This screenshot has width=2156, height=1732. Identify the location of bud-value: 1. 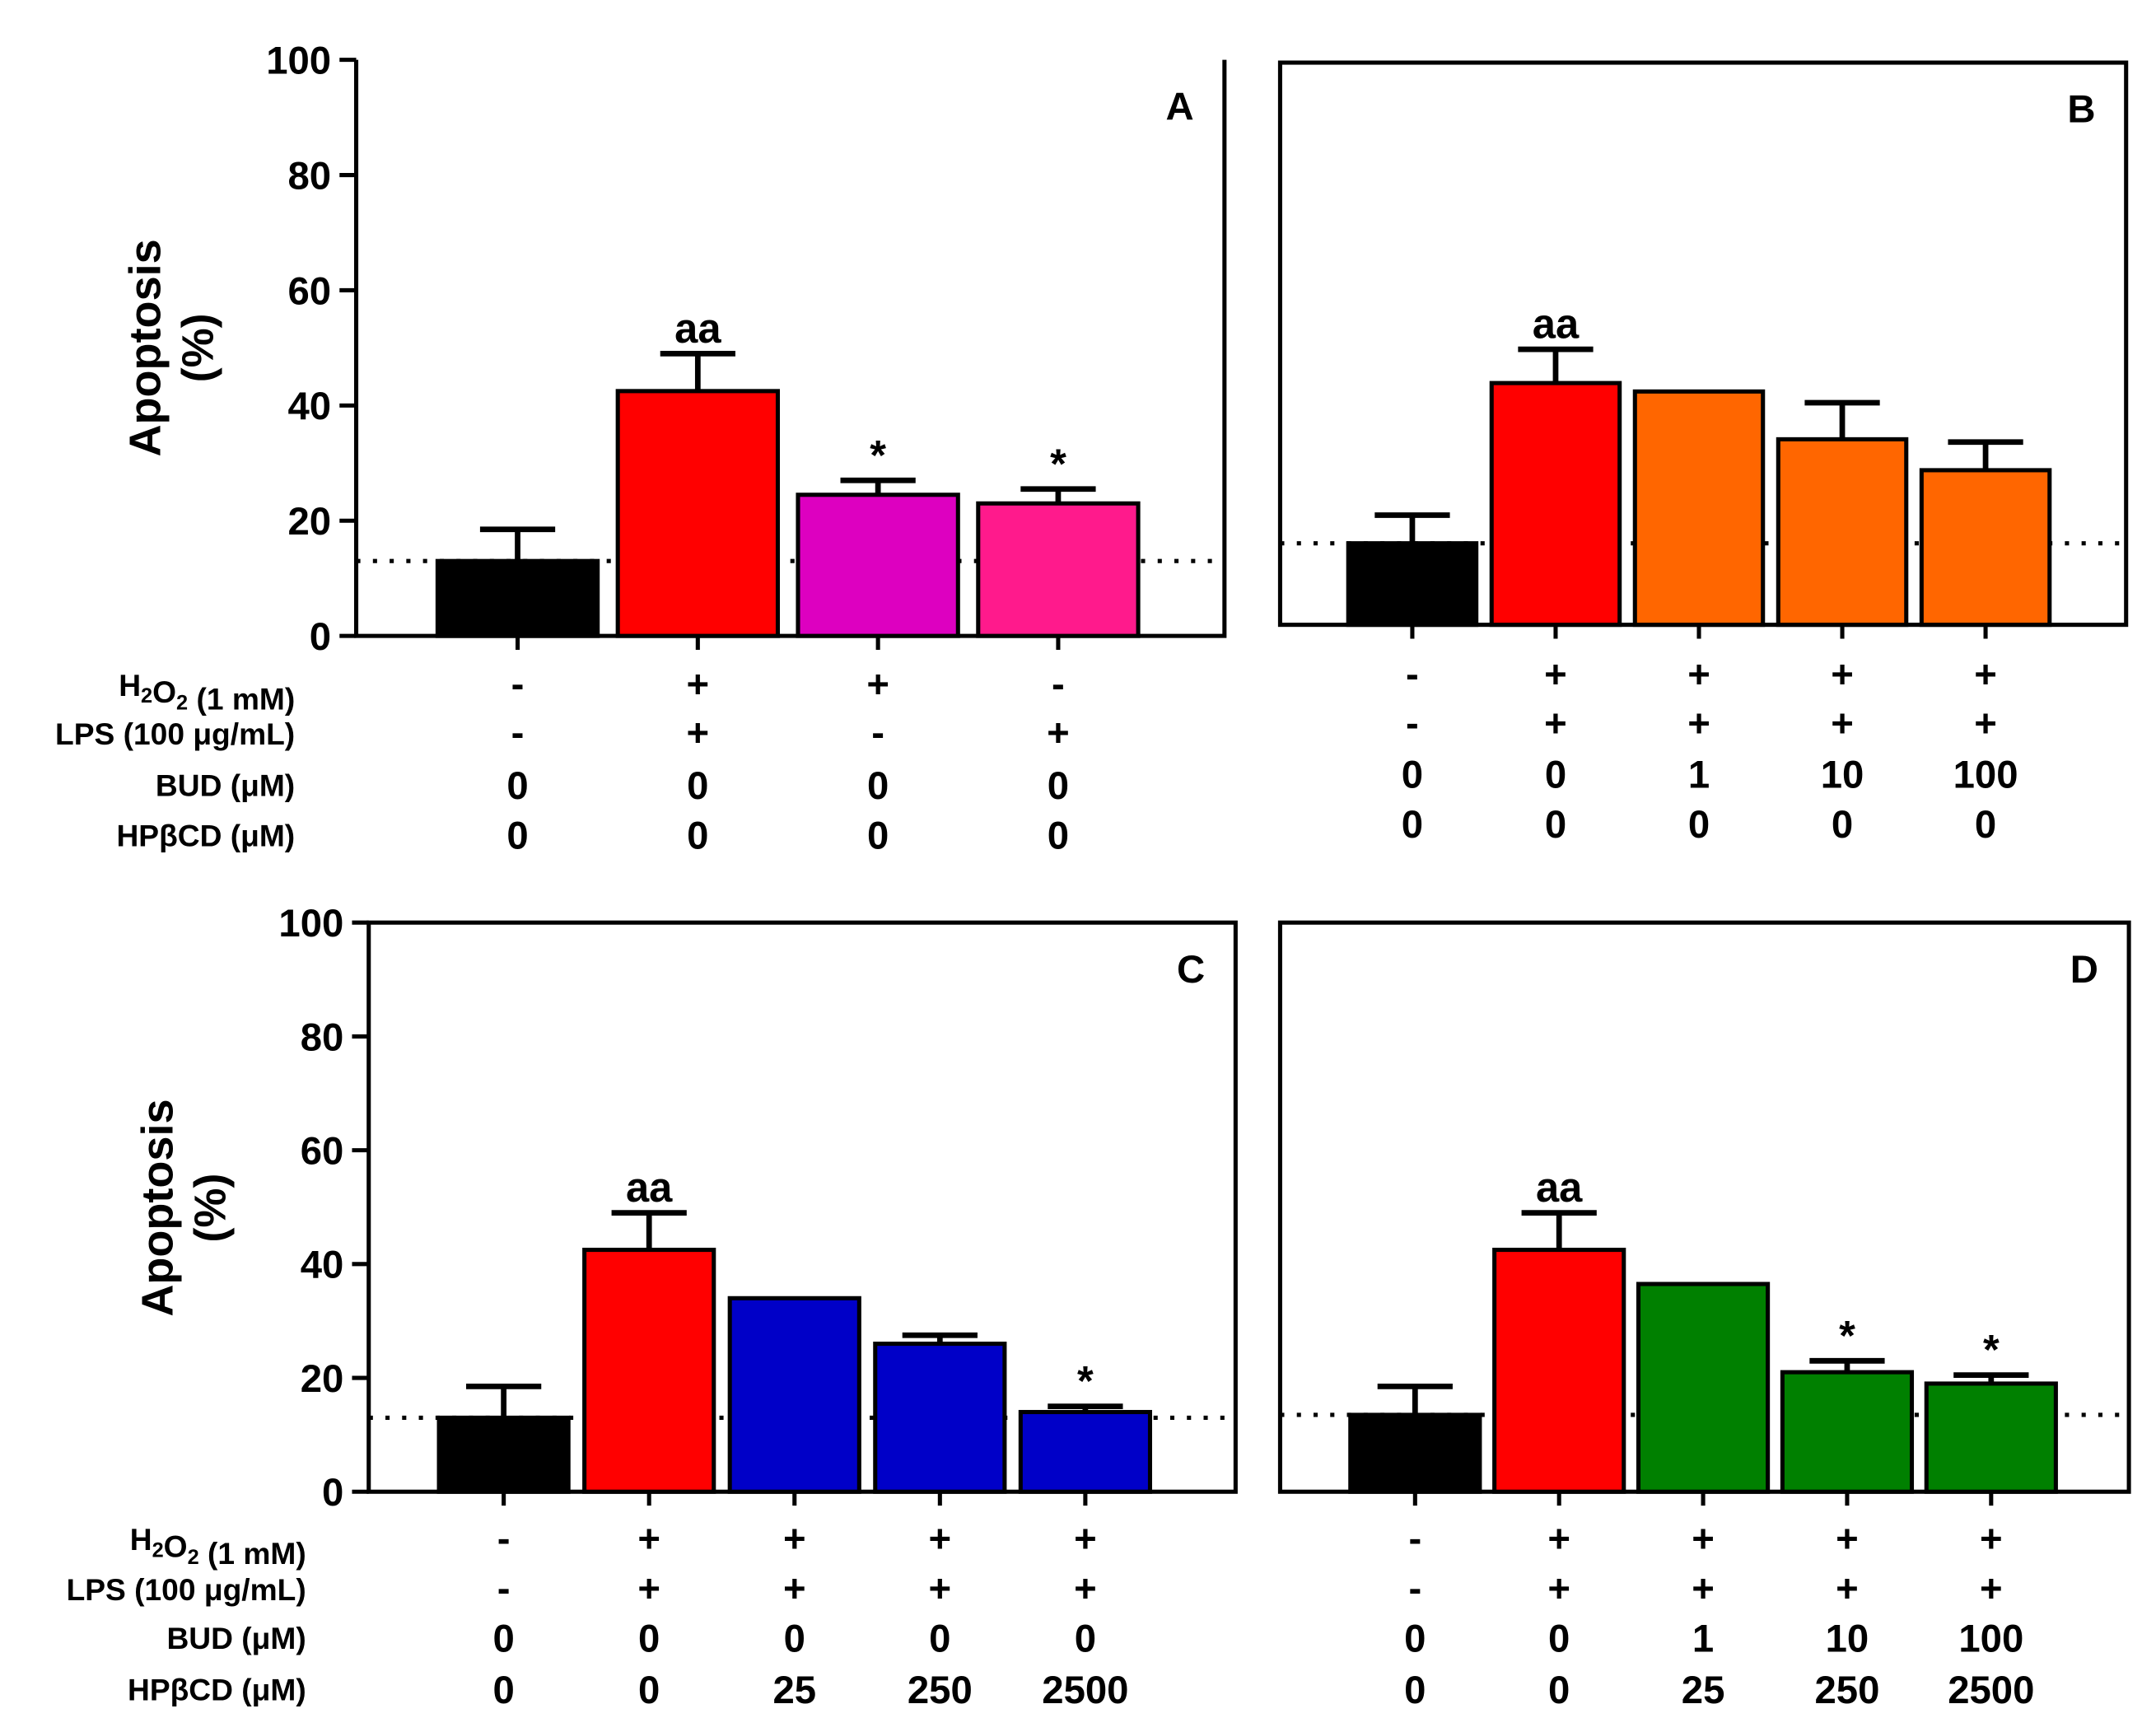
(1699, 774).